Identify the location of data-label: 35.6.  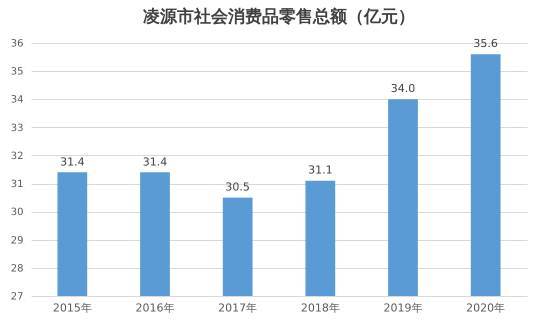
(485, 43).